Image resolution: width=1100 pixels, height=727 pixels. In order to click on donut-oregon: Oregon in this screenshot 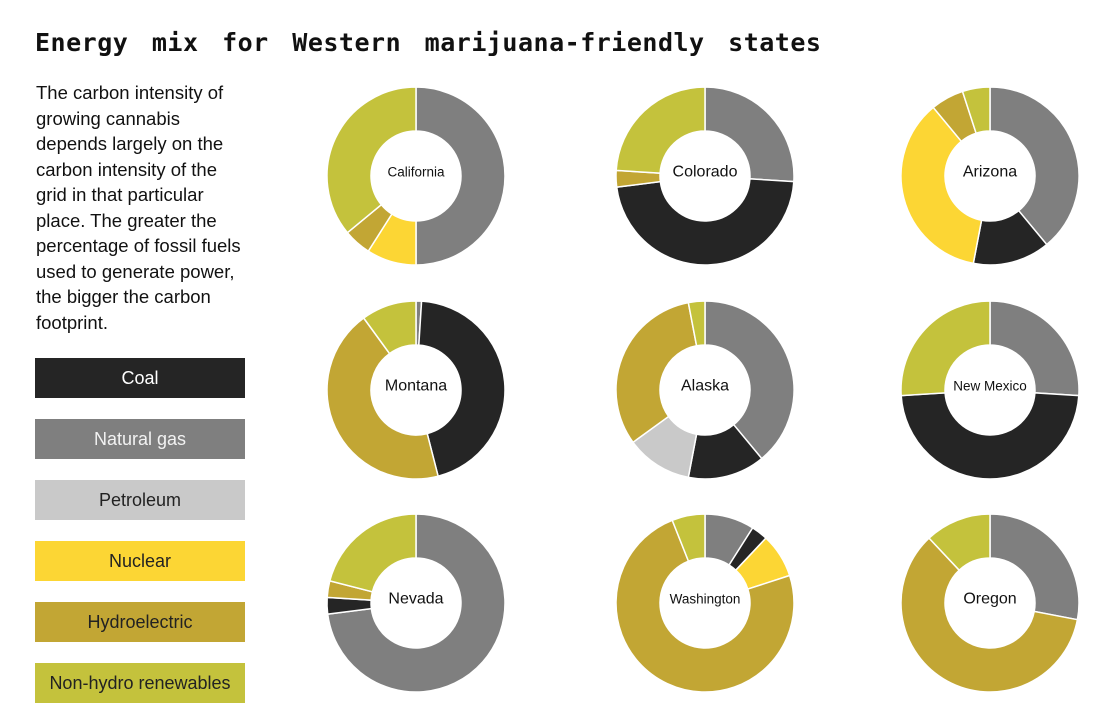, I will do `click(990, 603)`.